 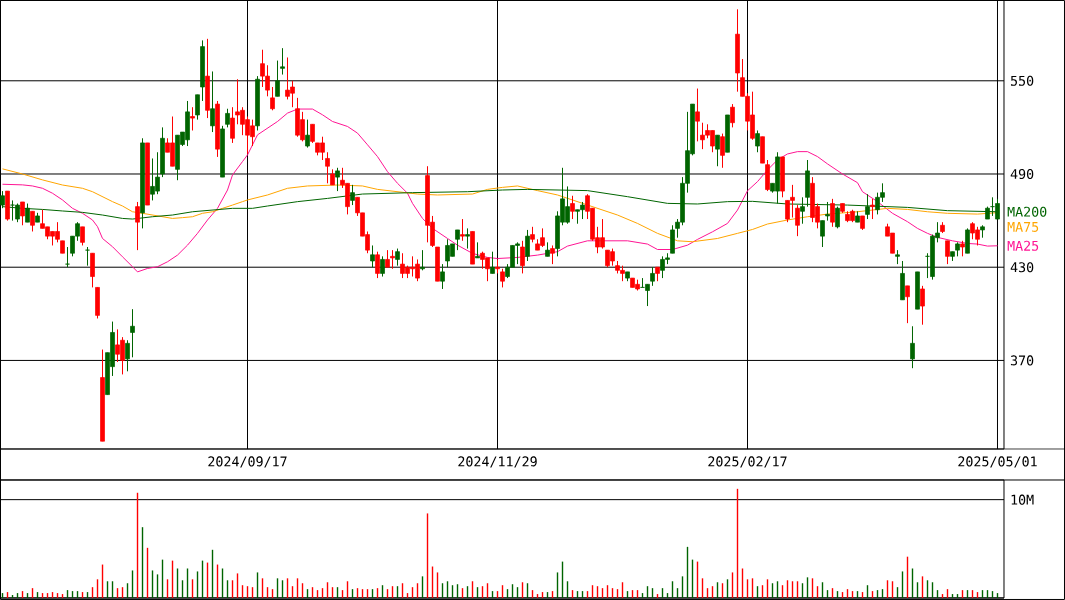 I want to click on y-tick-label: 550, so click(x=1022, y=80).